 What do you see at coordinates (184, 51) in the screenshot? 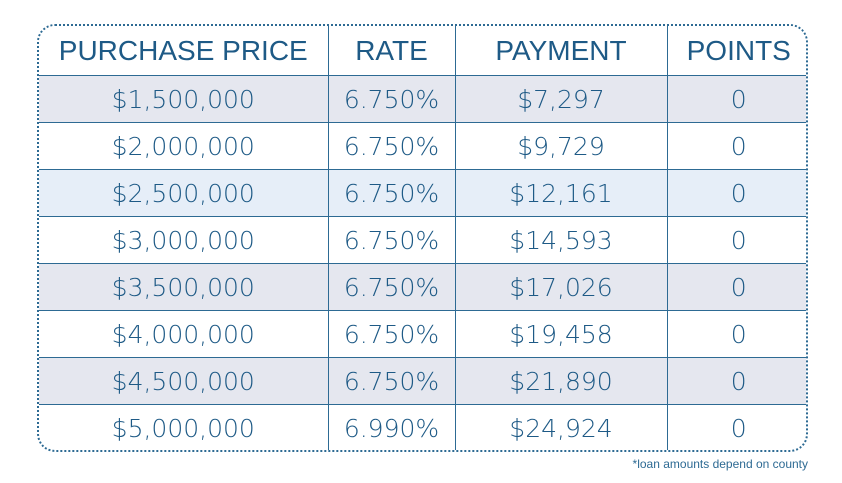
I see `header-purchase-price: PURCHASE PRICE` at bounding box center [184, 51].